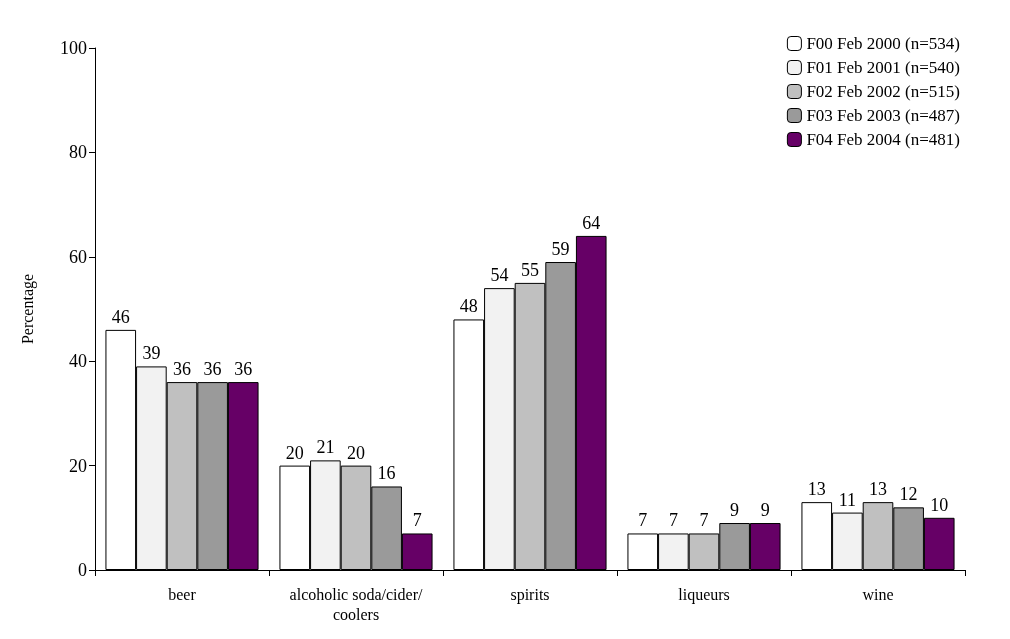 The height and width of the screenshot is (639, 1010). I want to click on legend-label: F04 Feb 2004 (n=481), so click(883, 139).